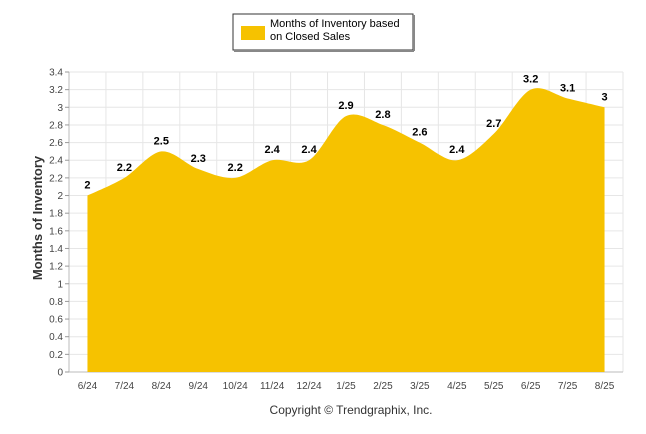 The height and width of the screenshot is (434, 646). What do you see at coordinates (457, 386) in the screenshot?
I see `x-tick-label: 4/25` at bounding box center [457, 386].